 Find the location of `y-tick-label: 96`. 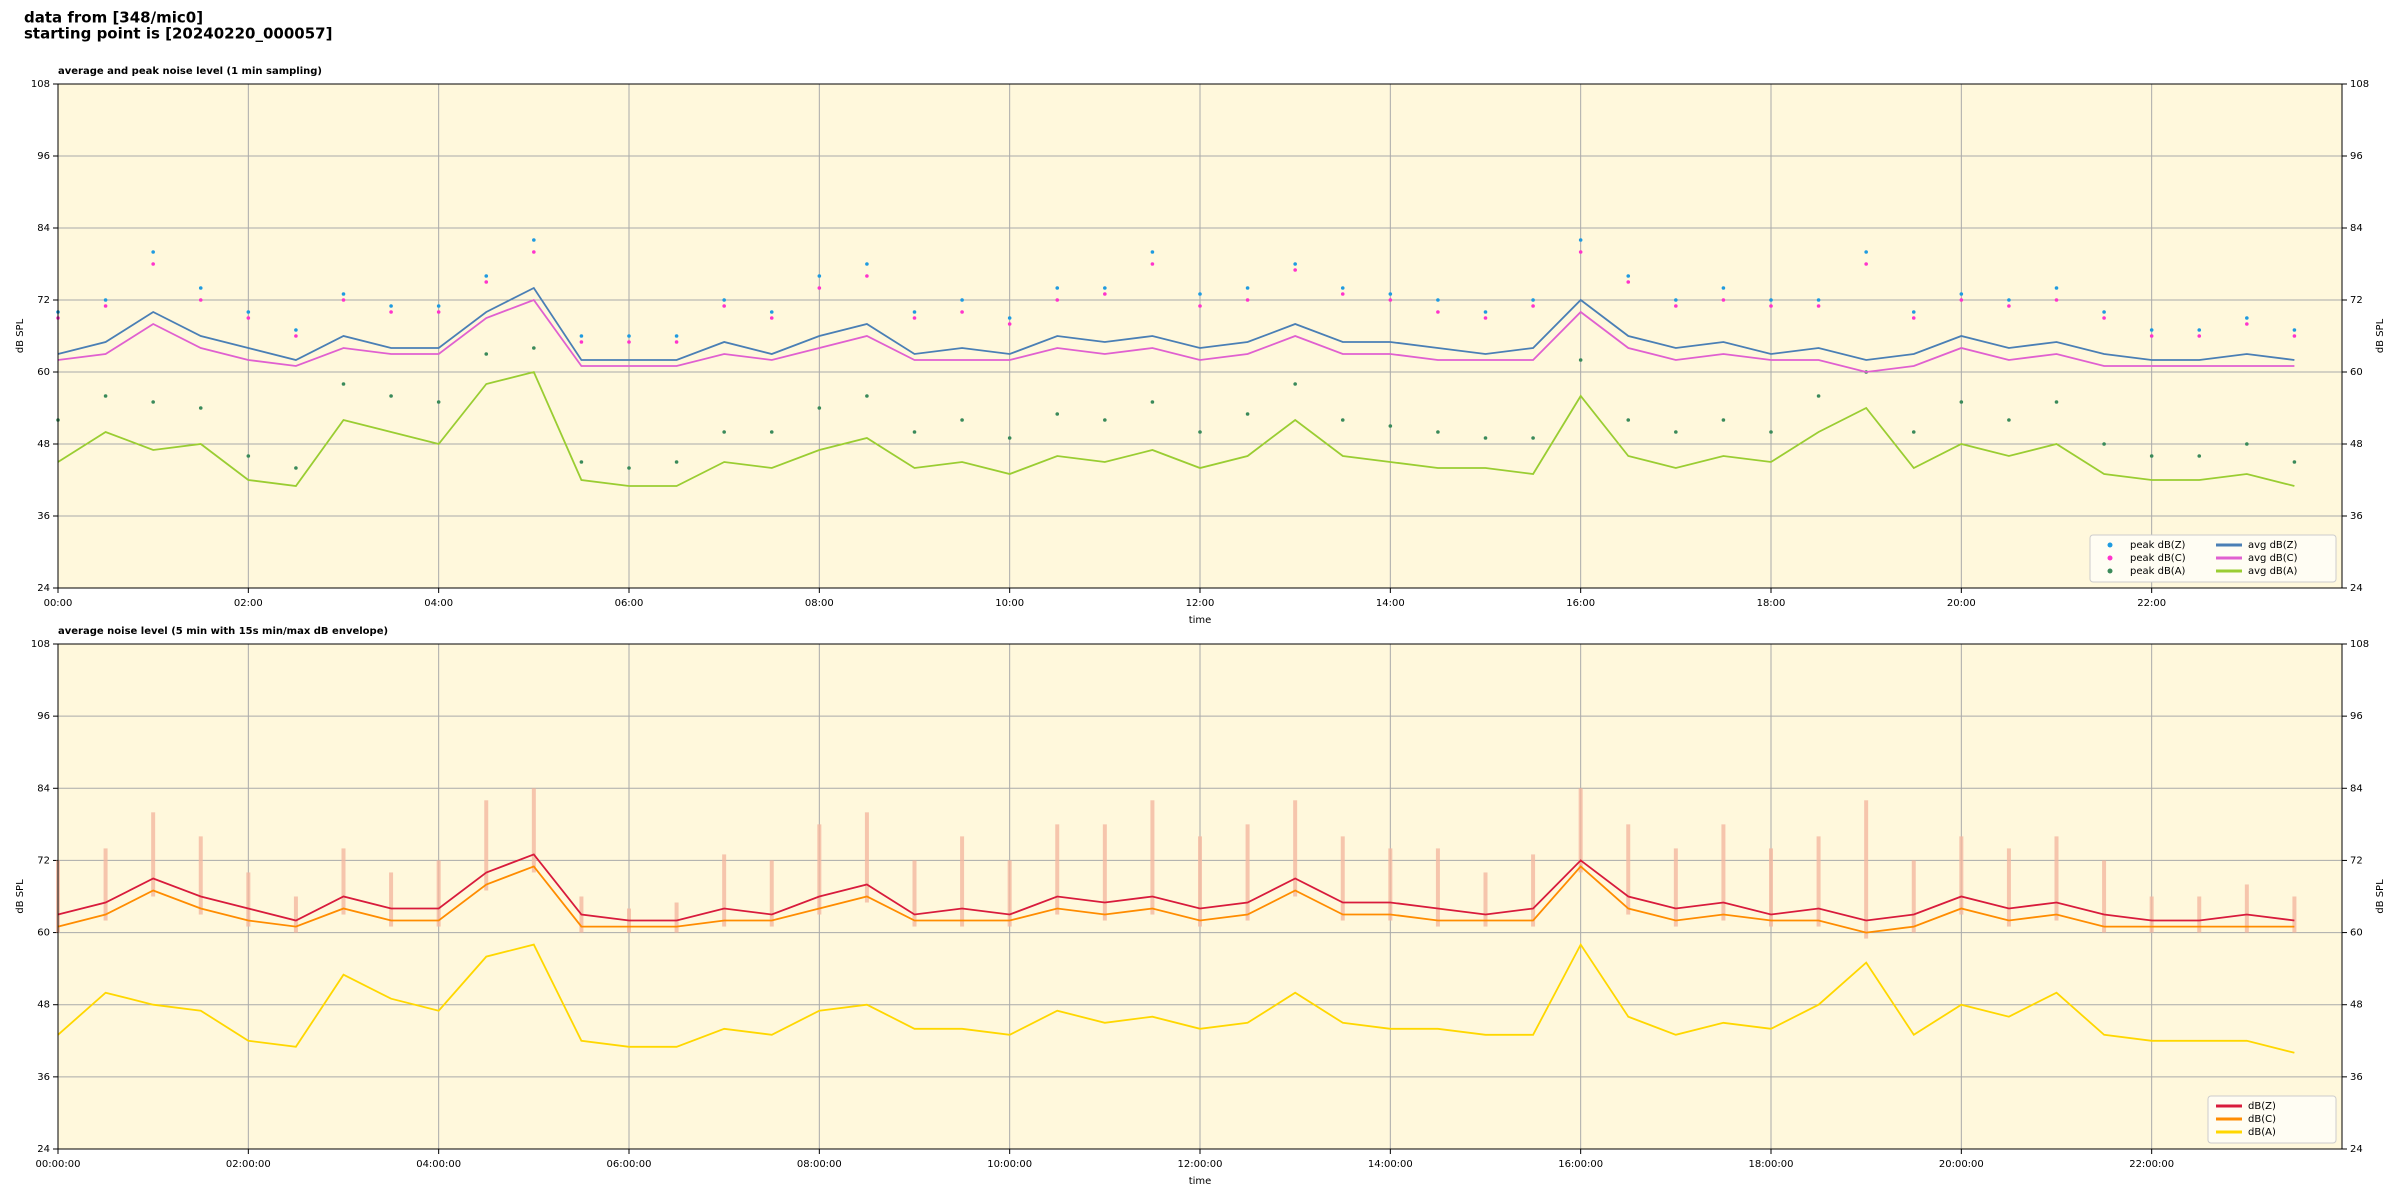

y-tick-label: 96 is located at coordinates (43, 156).